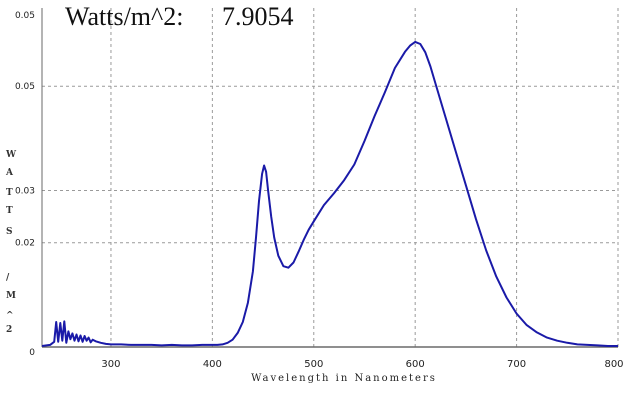 The image size is (632, 394). What do you see at coordinates (32, 353) in the screenshot?
I see `y-tick-label: 0` at bounding box center [32, 353].